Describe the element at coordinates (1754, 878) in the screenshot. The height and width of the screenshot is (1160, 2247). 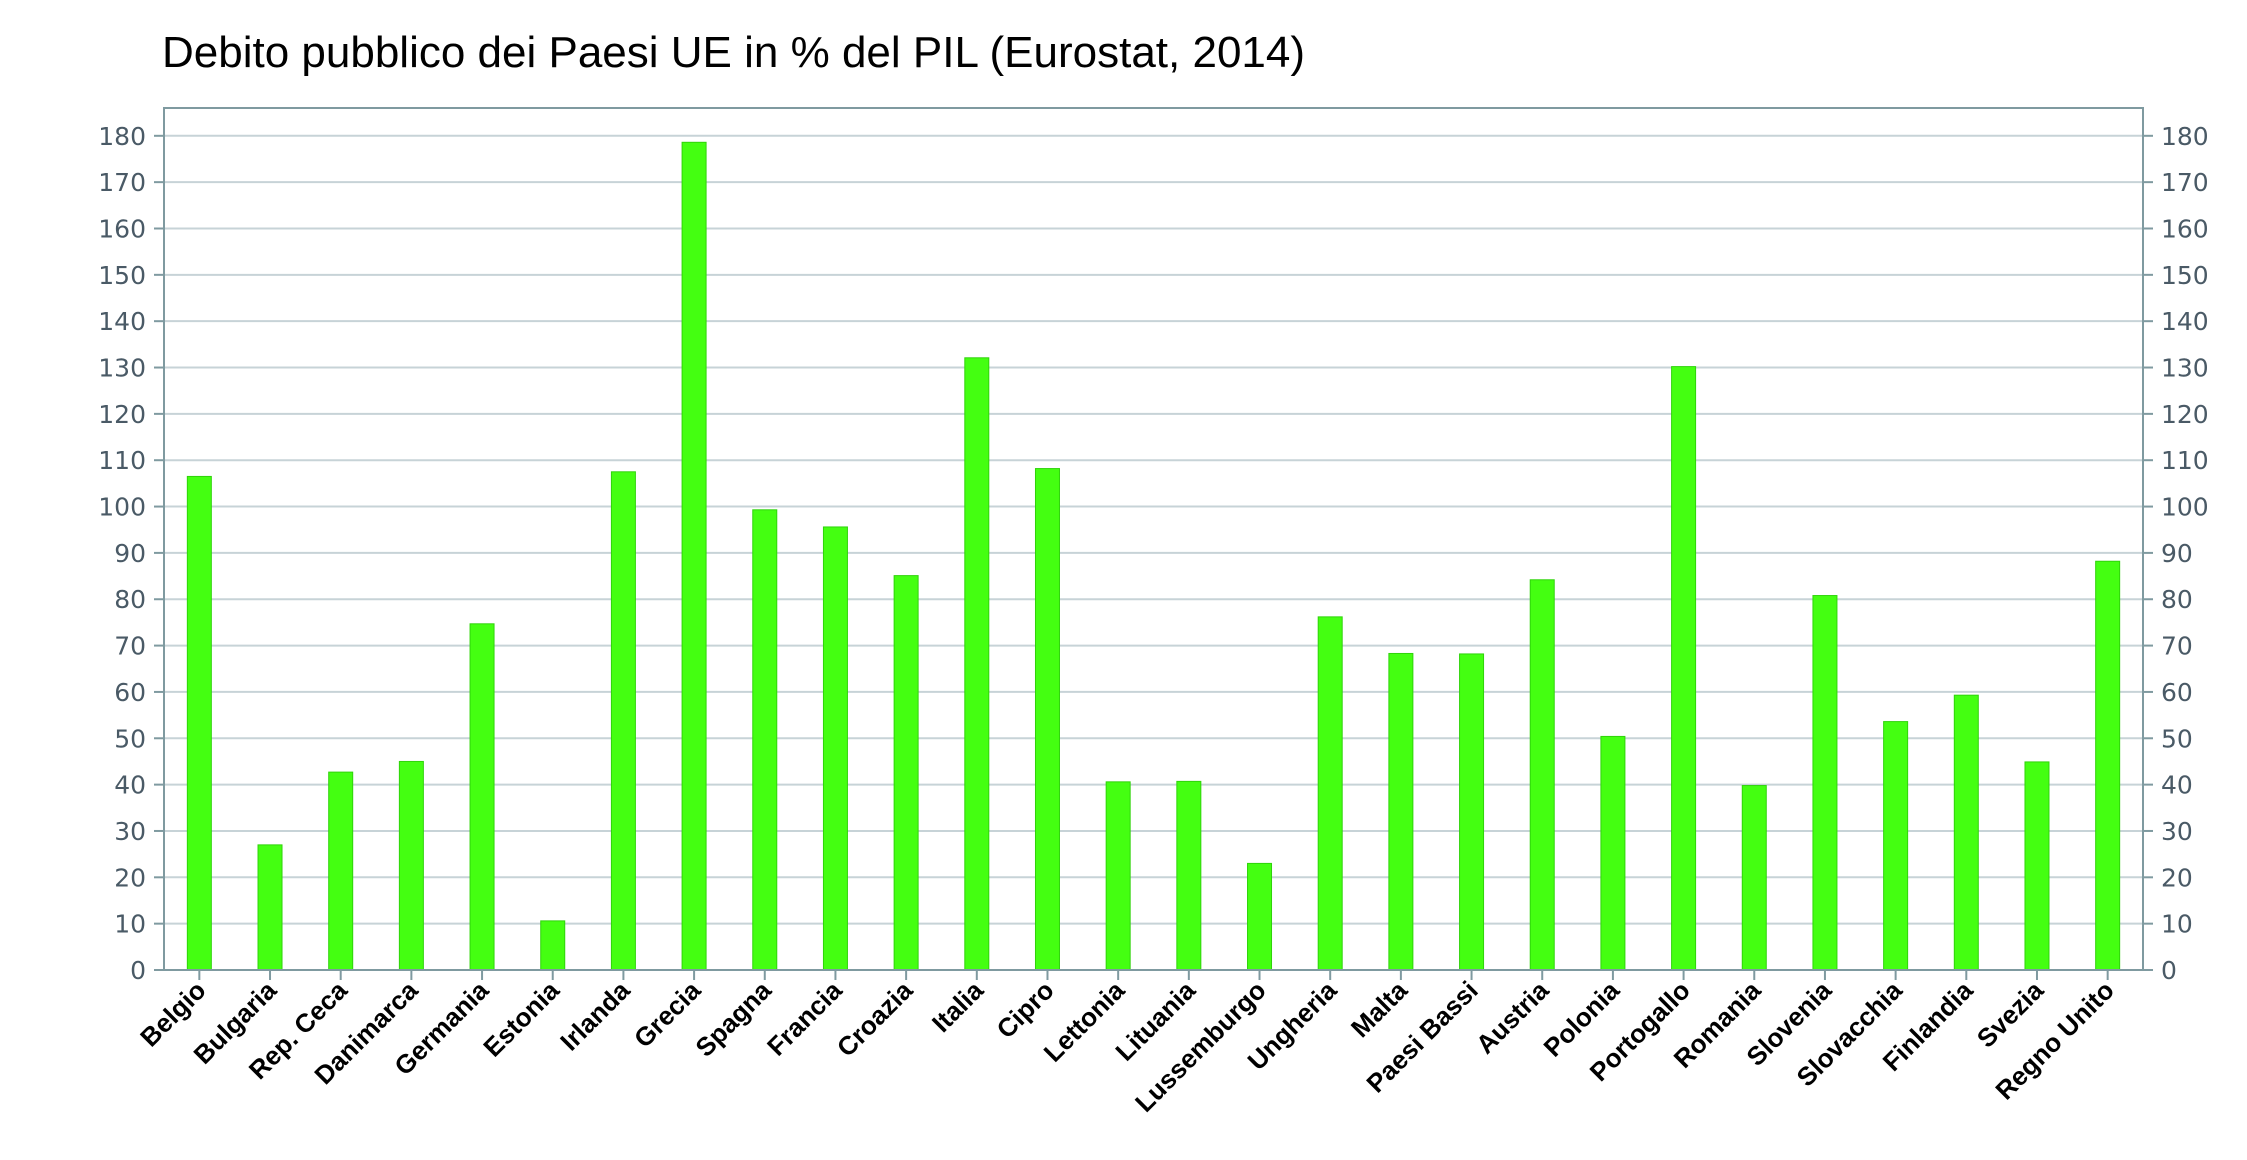
I see `bar-romania` at that location.